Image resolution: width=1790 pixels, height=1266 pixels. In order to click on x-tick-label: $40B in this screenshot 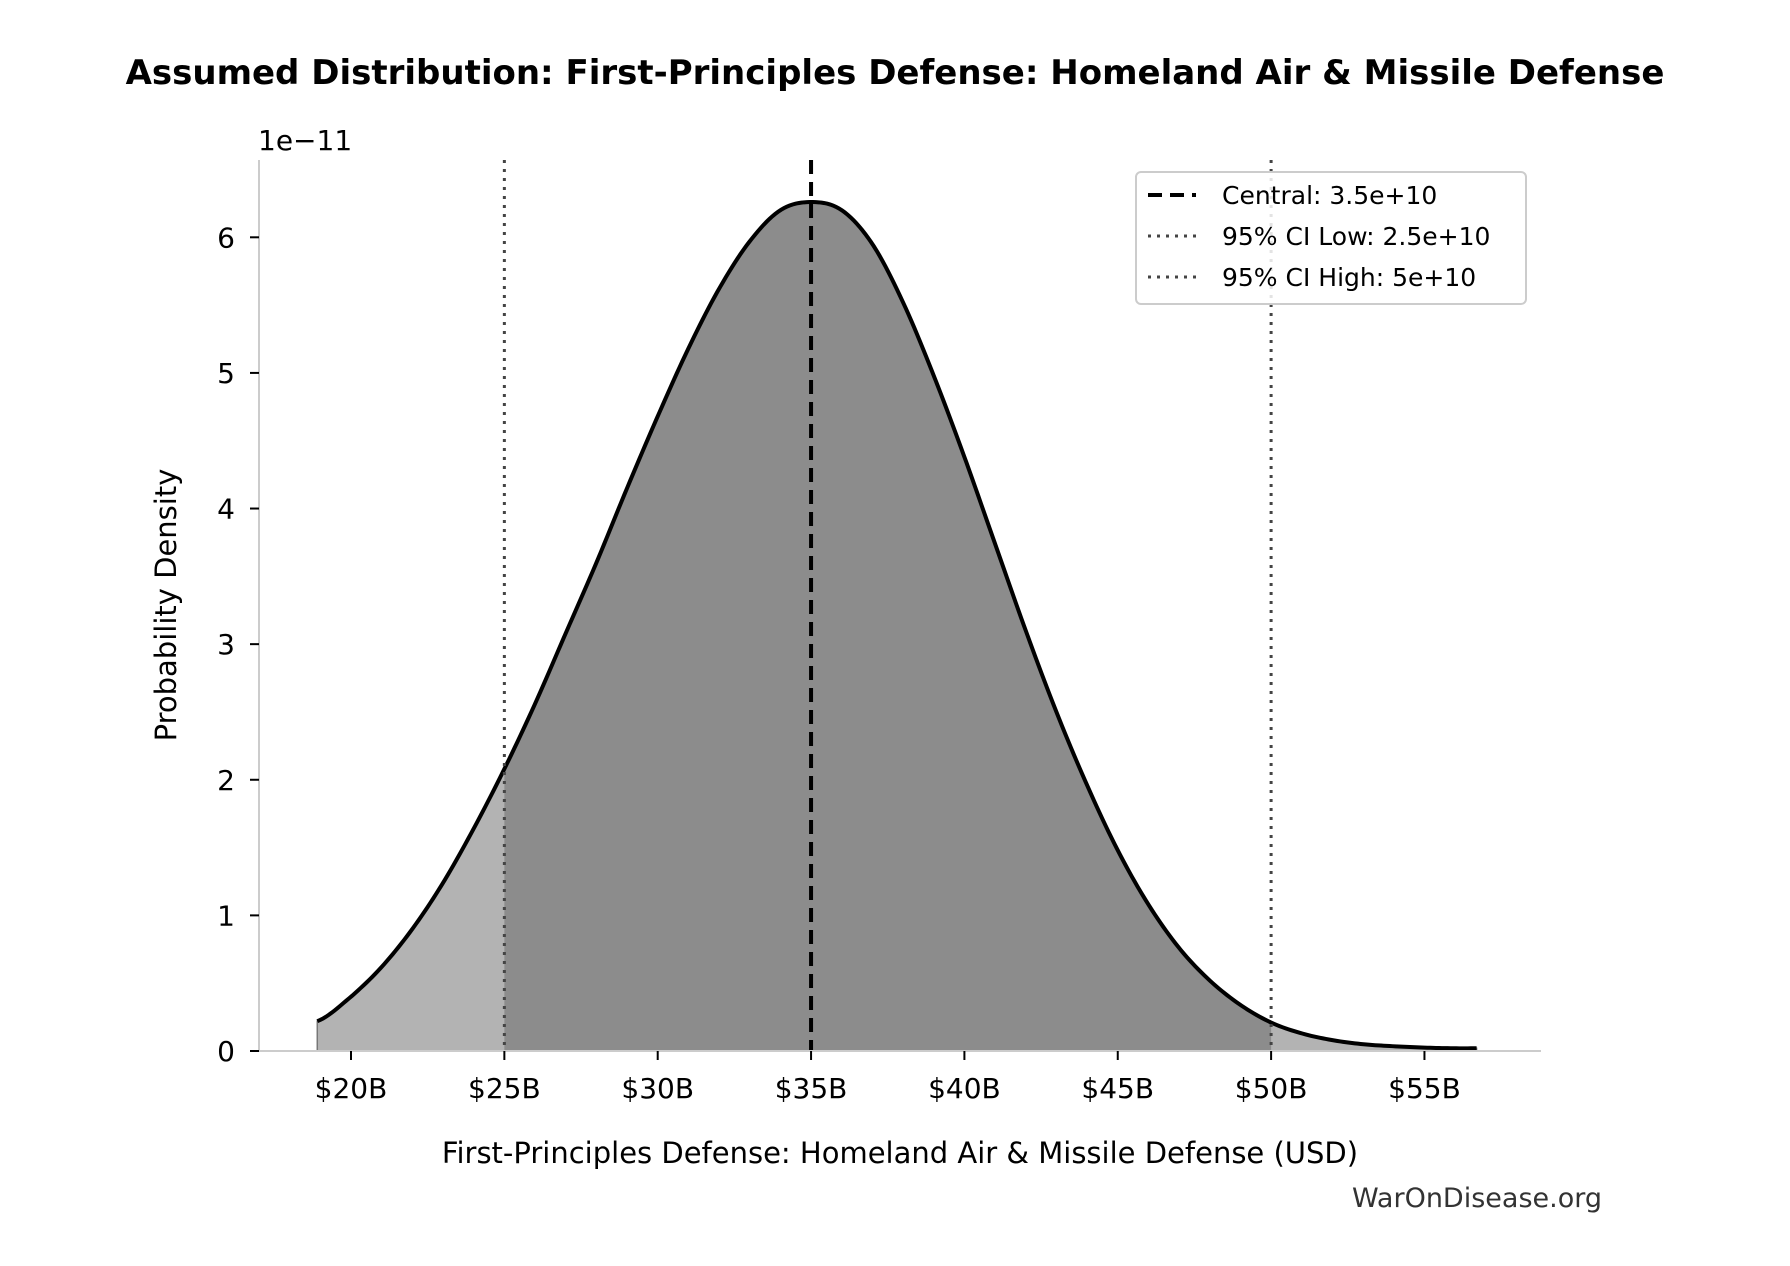, I will do `click(964, 1088)`.